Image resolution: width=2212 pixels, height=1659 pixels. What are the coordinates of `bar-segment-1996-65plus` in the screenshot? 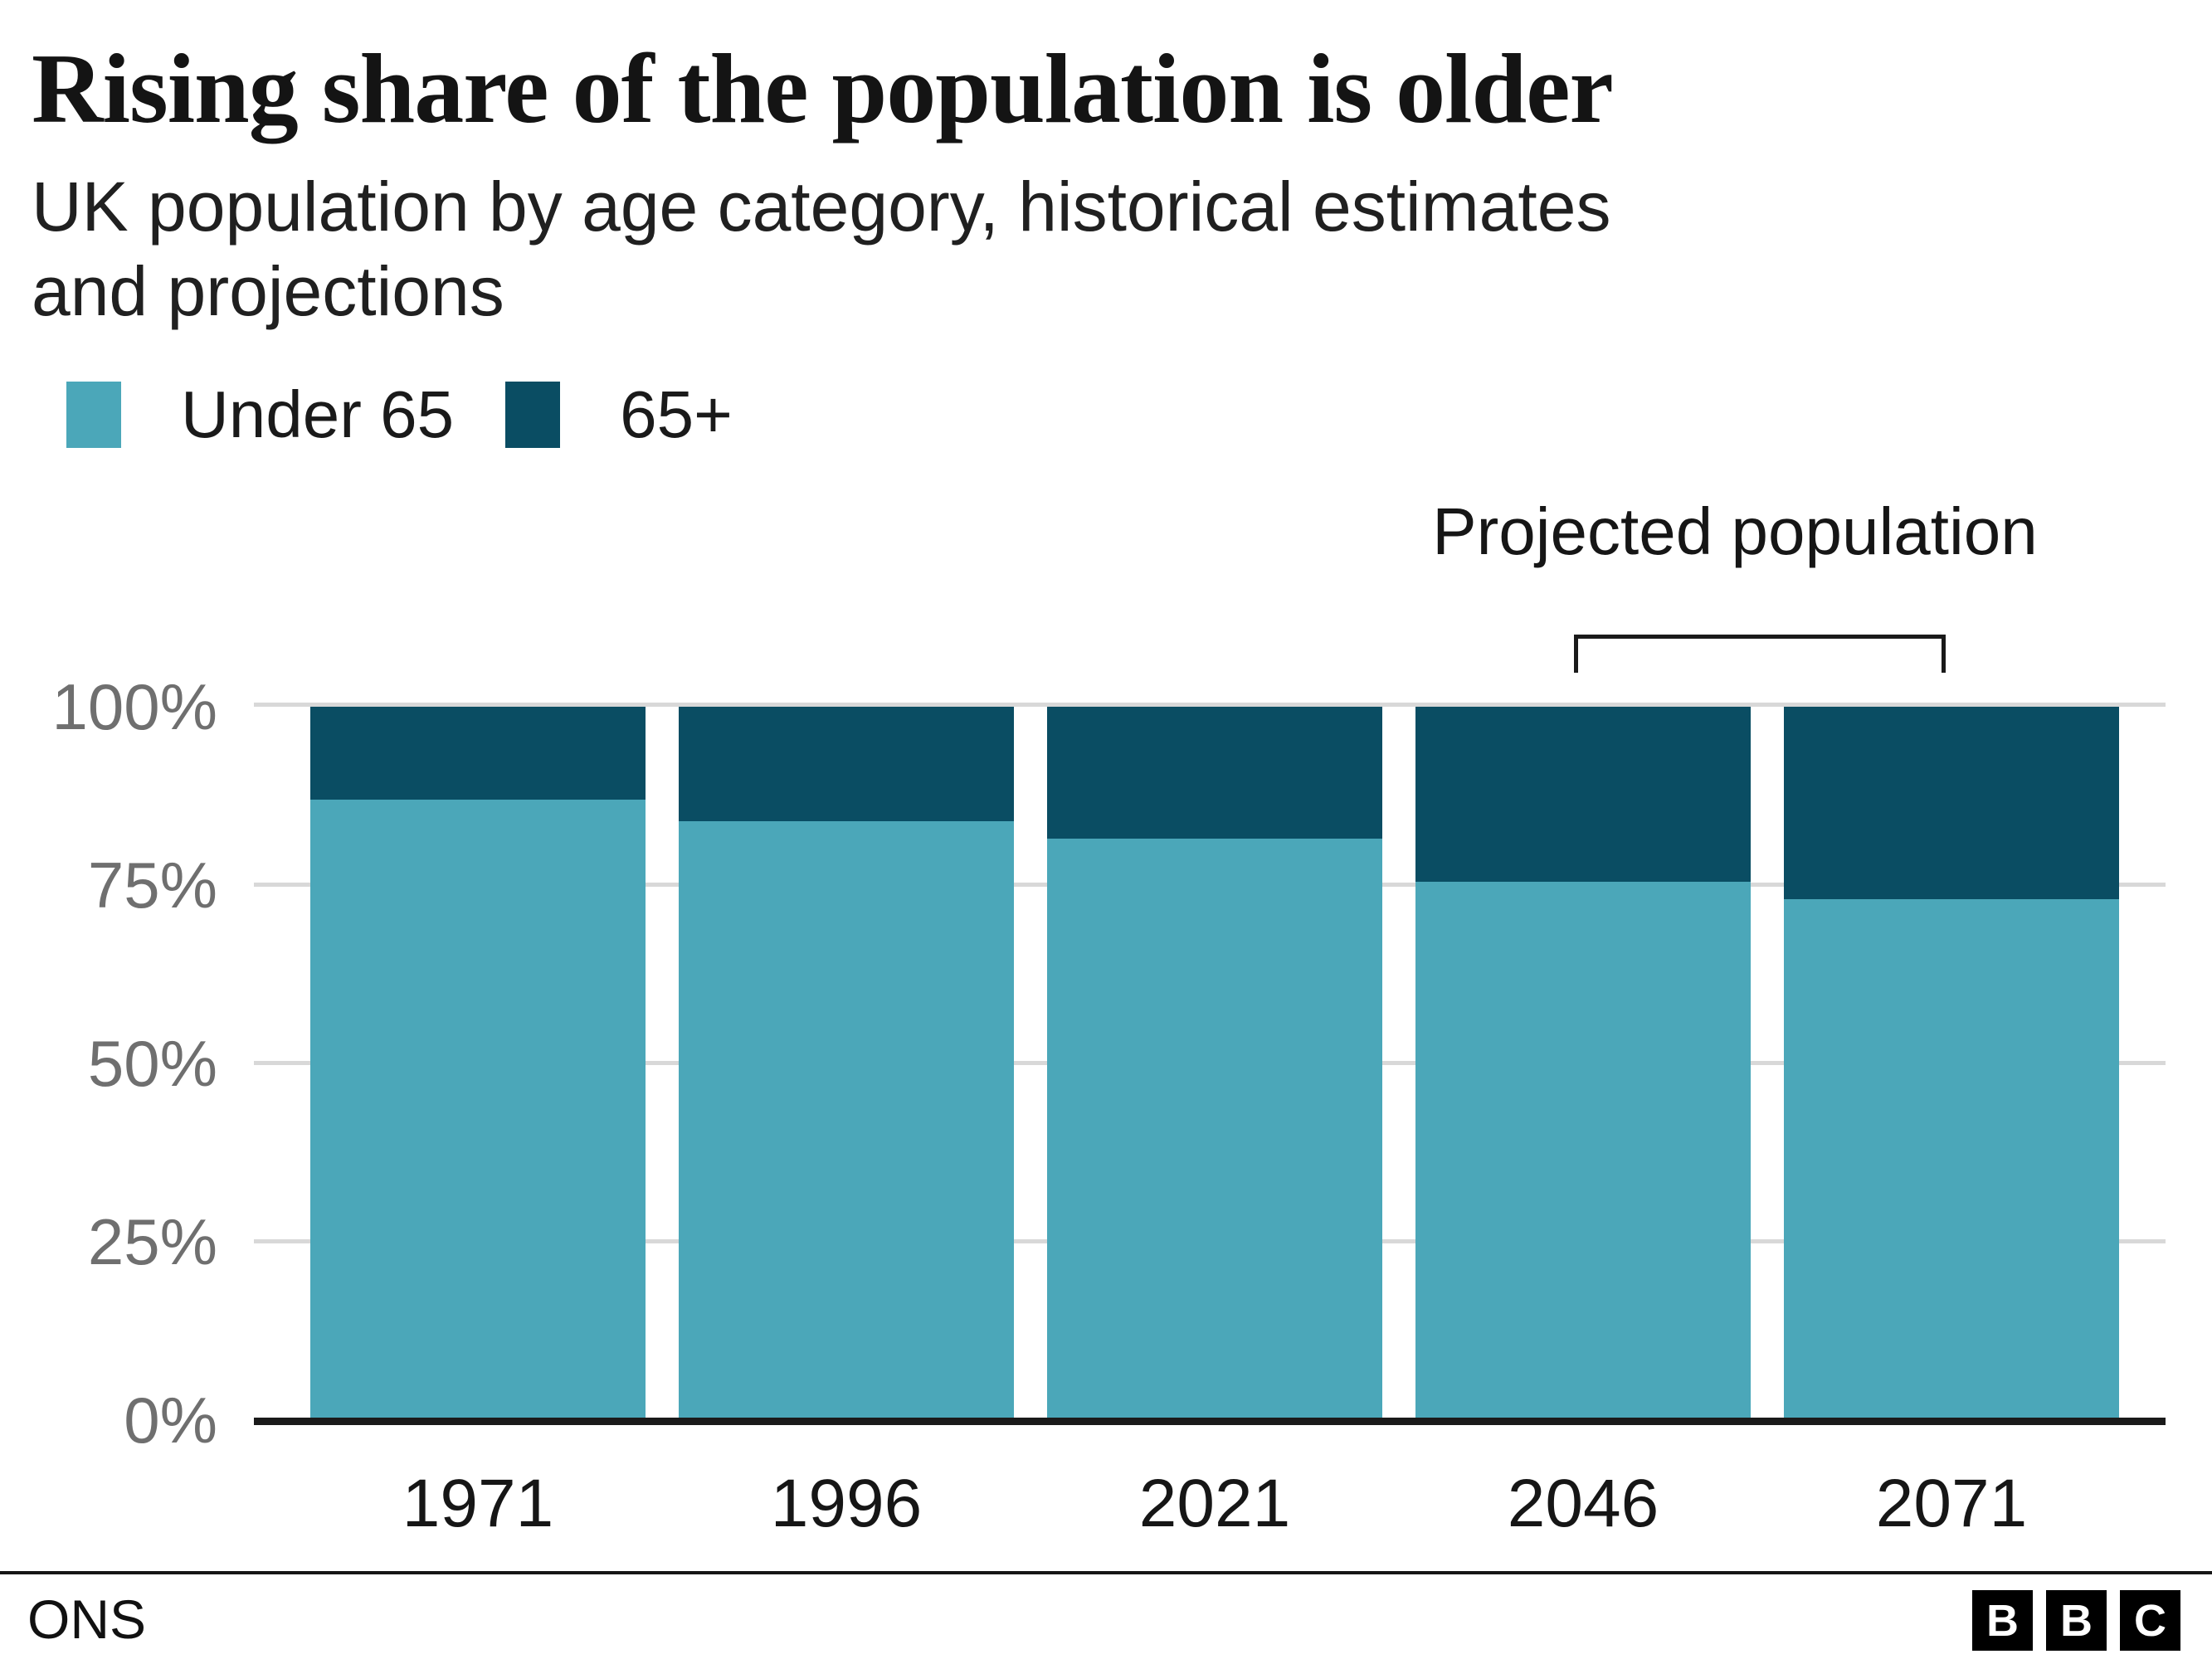 It's located at (846, 764).